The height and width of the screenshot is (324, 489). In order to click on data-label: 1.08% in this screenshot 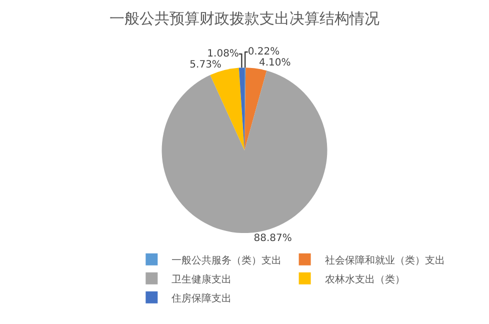, I will do `click(223, 54)`.